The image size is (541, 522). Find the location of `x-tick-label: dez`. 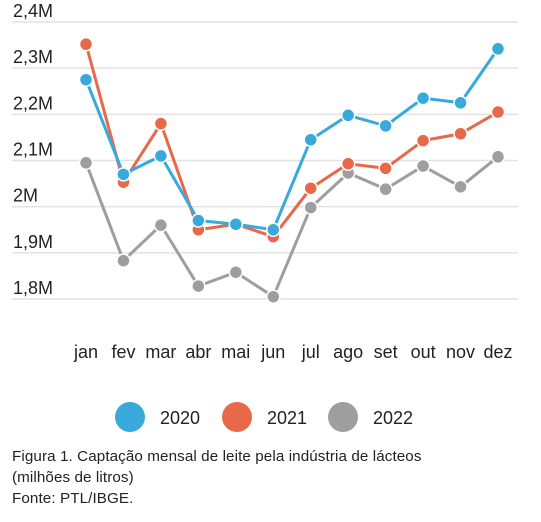

x-tick-label: dez is located at coordinates (497, 352).